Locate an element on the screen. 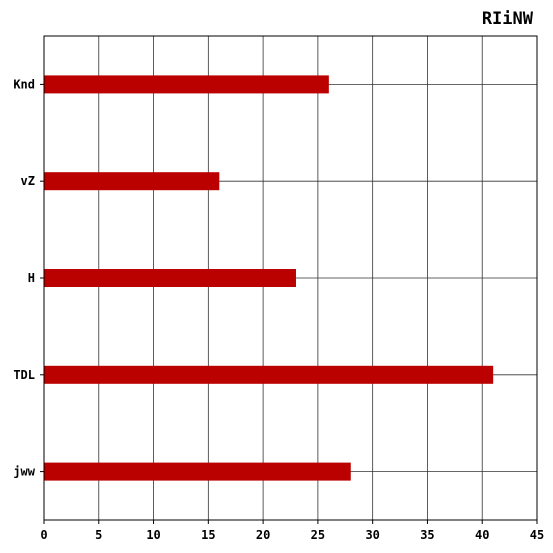 This screenshot has height=553, width=553. chart-title: RIiNW is located at coordinates (508, 19).